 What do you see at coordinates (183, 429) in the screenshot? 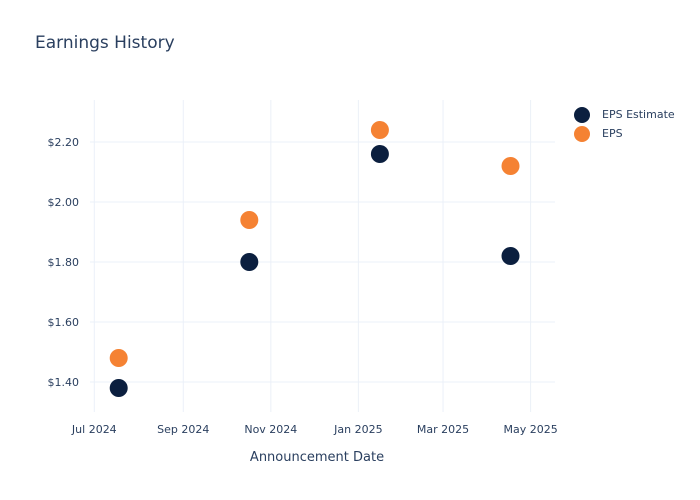
I see `x-tick-label: Sep 2024` at bounding box center [183, 429].